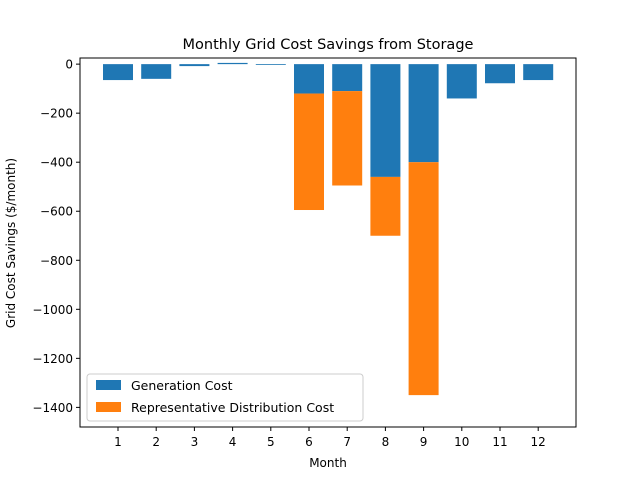  Describe the element at coordinates (52, 408) in the screenshot. I see `y-tick-label: −1400` at that location.